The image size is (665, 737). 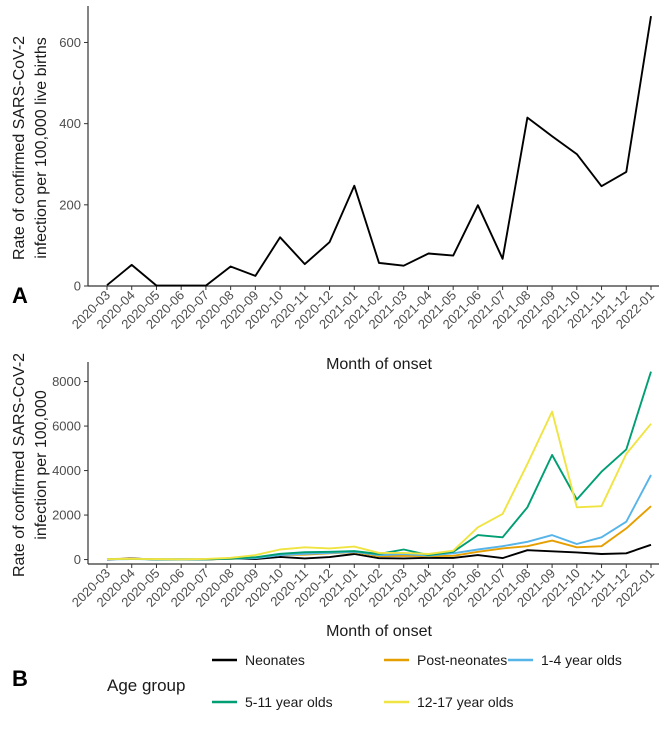 What do you see at coordinates (41, 147) in the screenshot?
I see `panel-a-y-axis-title-line2: infection per 100,000 live births` at bounding box center [41, 147].